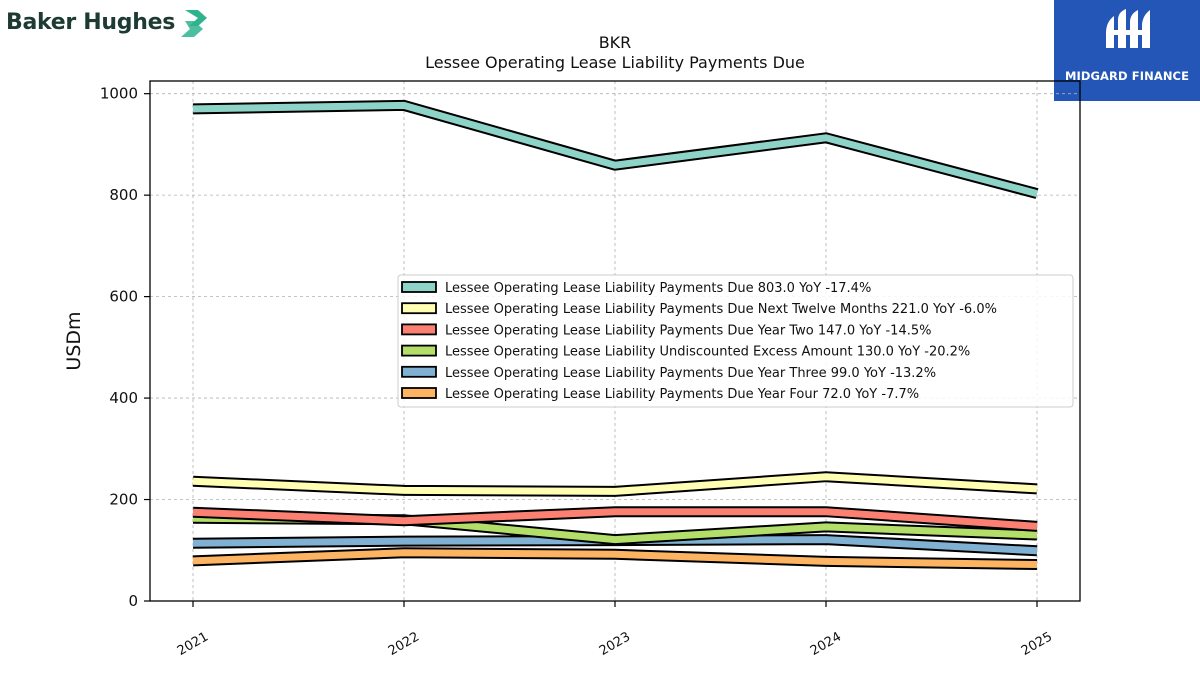 Image resolution: width=1200 pixels, height=675 pixels. Describe the element at coordinates (123, 195) in the screenshot. I see `y-tick-label: 800` at that location.